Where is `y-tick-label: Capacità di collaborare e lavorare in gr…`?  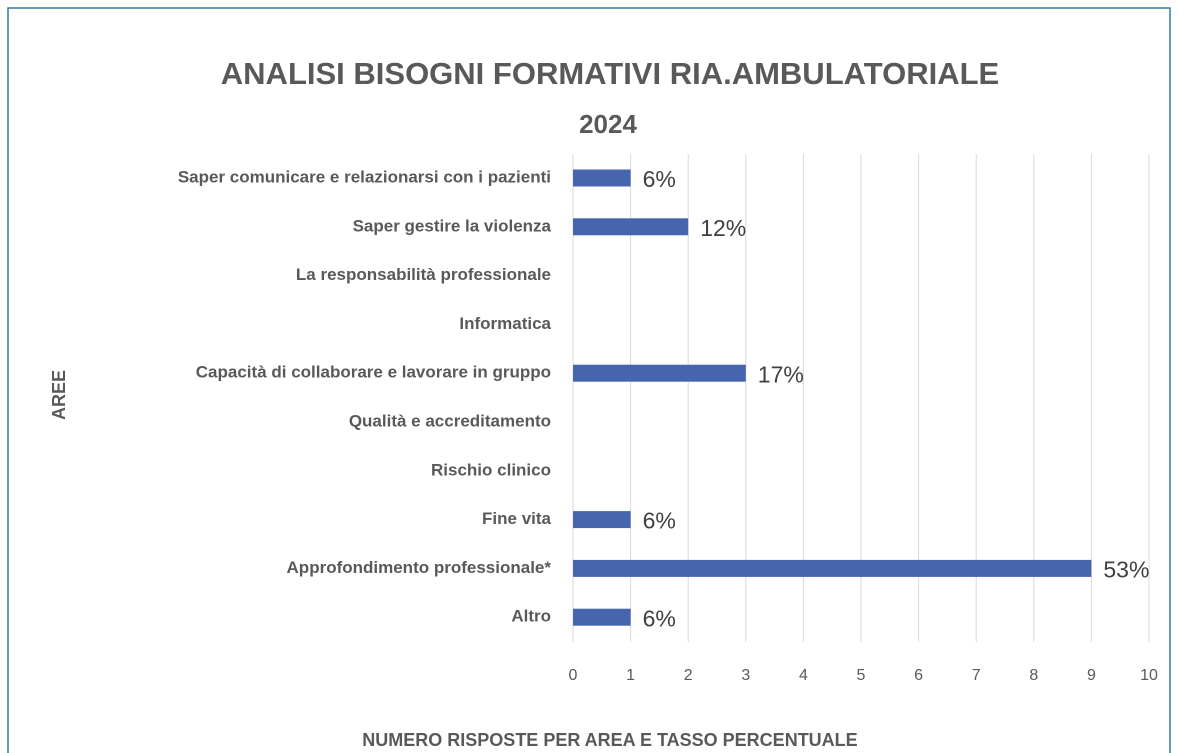
y-tick-label: Capacità di collaborare e lavorare in gr… is located at coordinates (373, 372).